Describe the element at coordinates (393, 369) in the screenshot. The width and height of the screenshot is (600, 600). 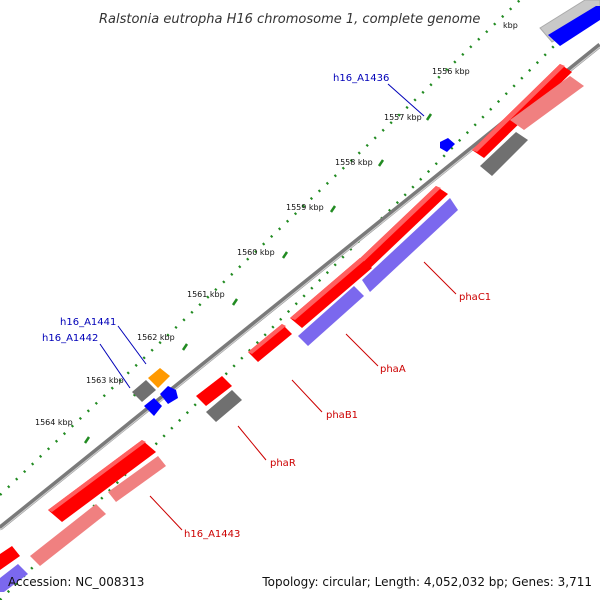
I see `gene-label-phaA: phaA` at that location.